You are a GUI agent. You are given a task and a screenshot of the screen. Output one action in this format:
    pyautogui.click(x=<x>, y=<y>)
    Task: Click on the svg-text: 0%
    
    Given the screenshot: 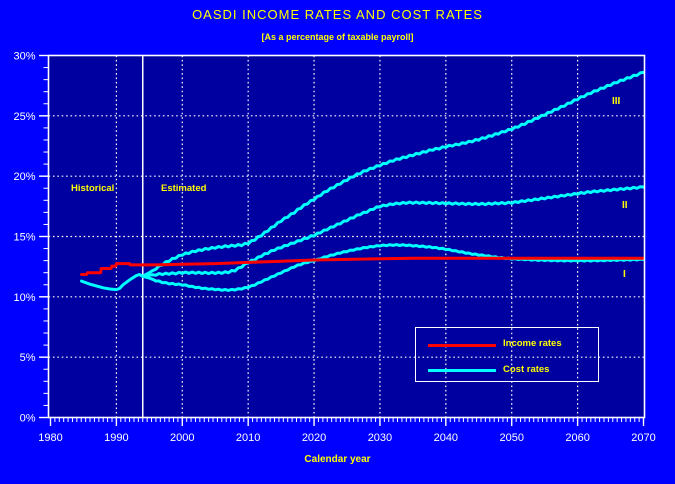 What is the action you would take?
    pyautogui.click(x=28, y=419)
    